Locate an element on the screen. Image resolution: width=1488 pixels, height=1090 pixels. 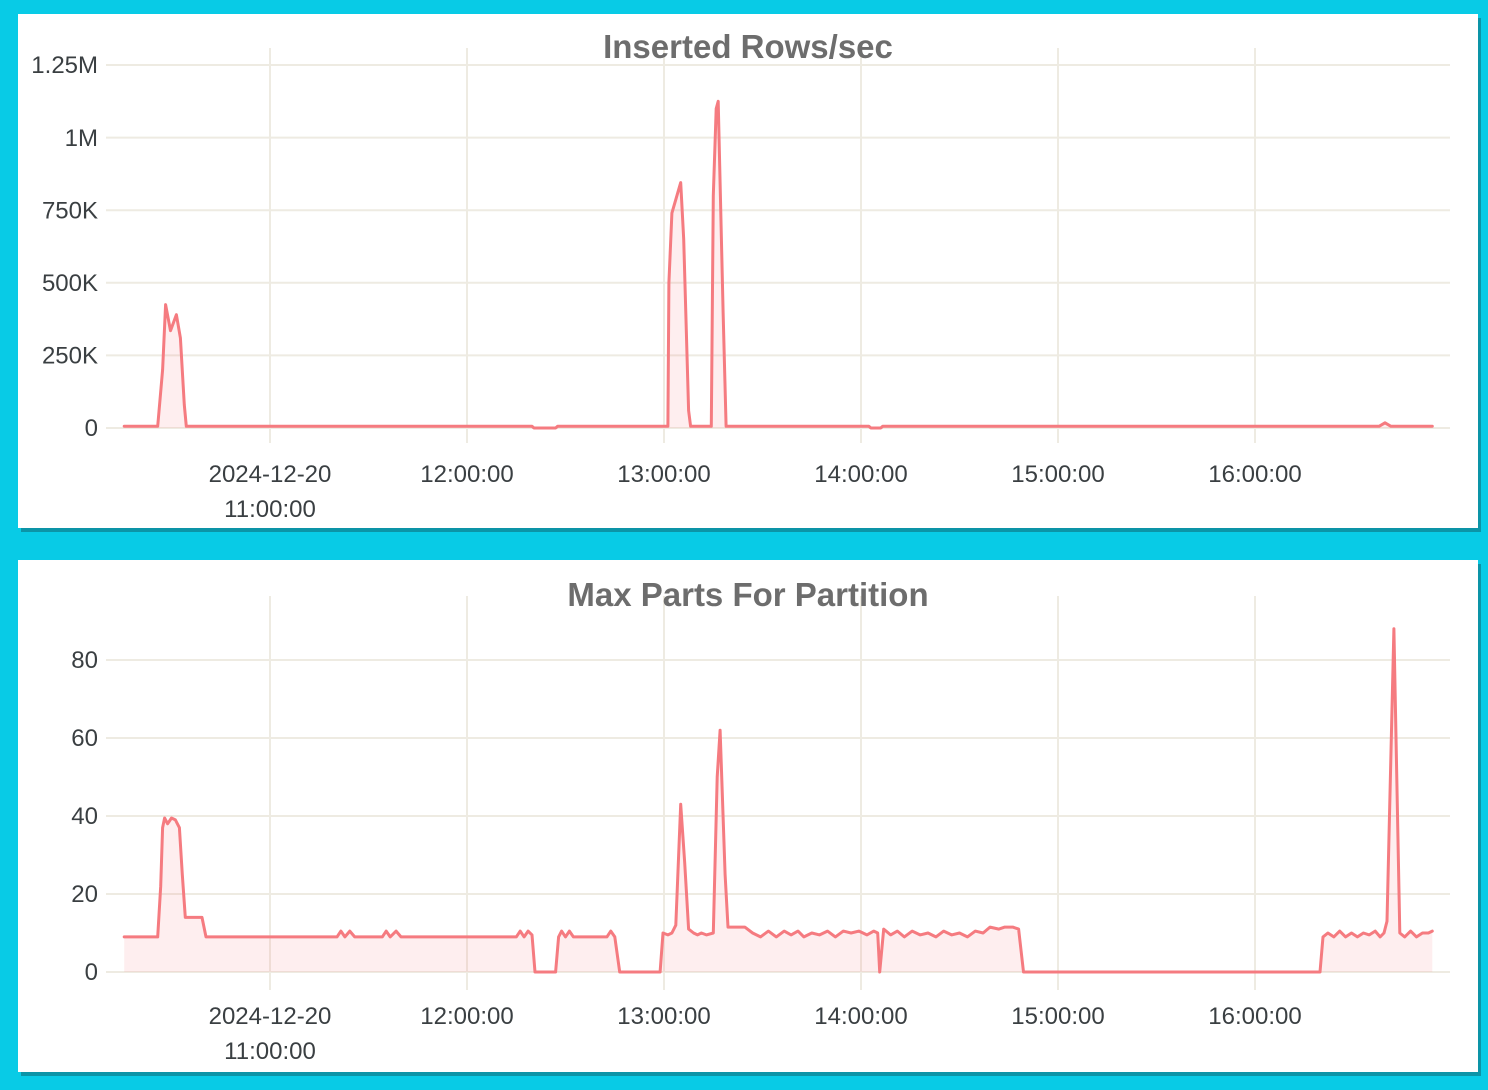
y-axis-labels: 0 20 40 60 80 is located at coordinates (84, 816).